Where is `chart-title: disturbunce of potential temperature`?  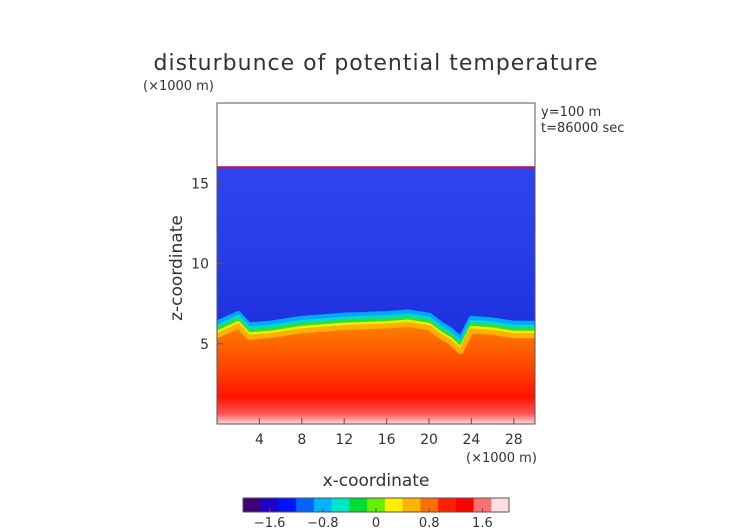 chart-title: disturbunce of potential temperature is located at coordinates (376, 63).